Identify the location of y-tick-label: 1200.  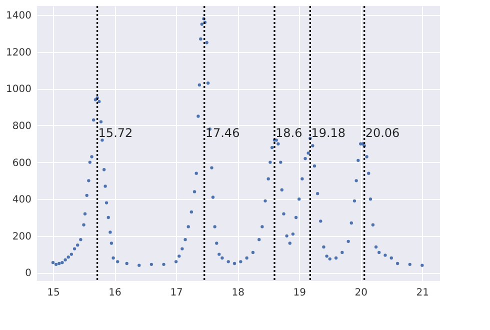
(19, 52).